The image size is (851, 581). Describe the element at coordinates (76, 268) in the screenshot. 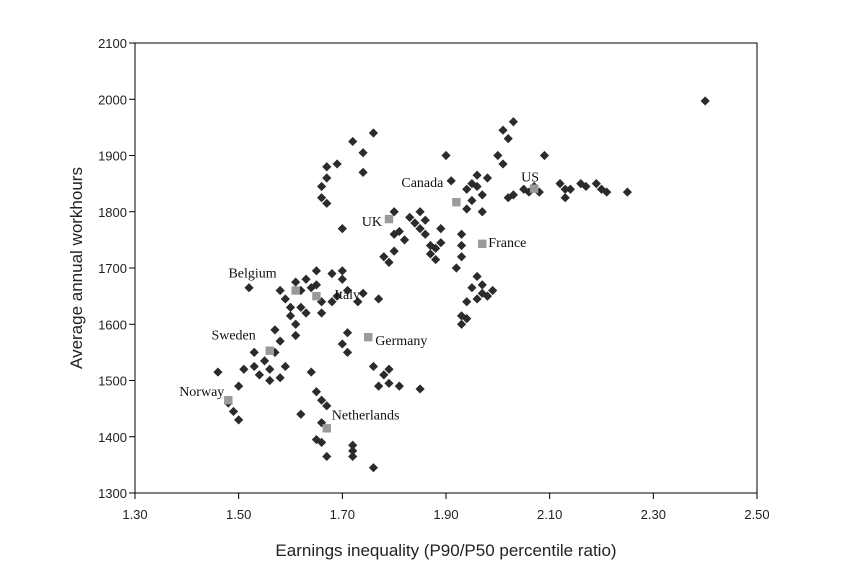

I see `y-axis-title: Average annual workhours` at that location.